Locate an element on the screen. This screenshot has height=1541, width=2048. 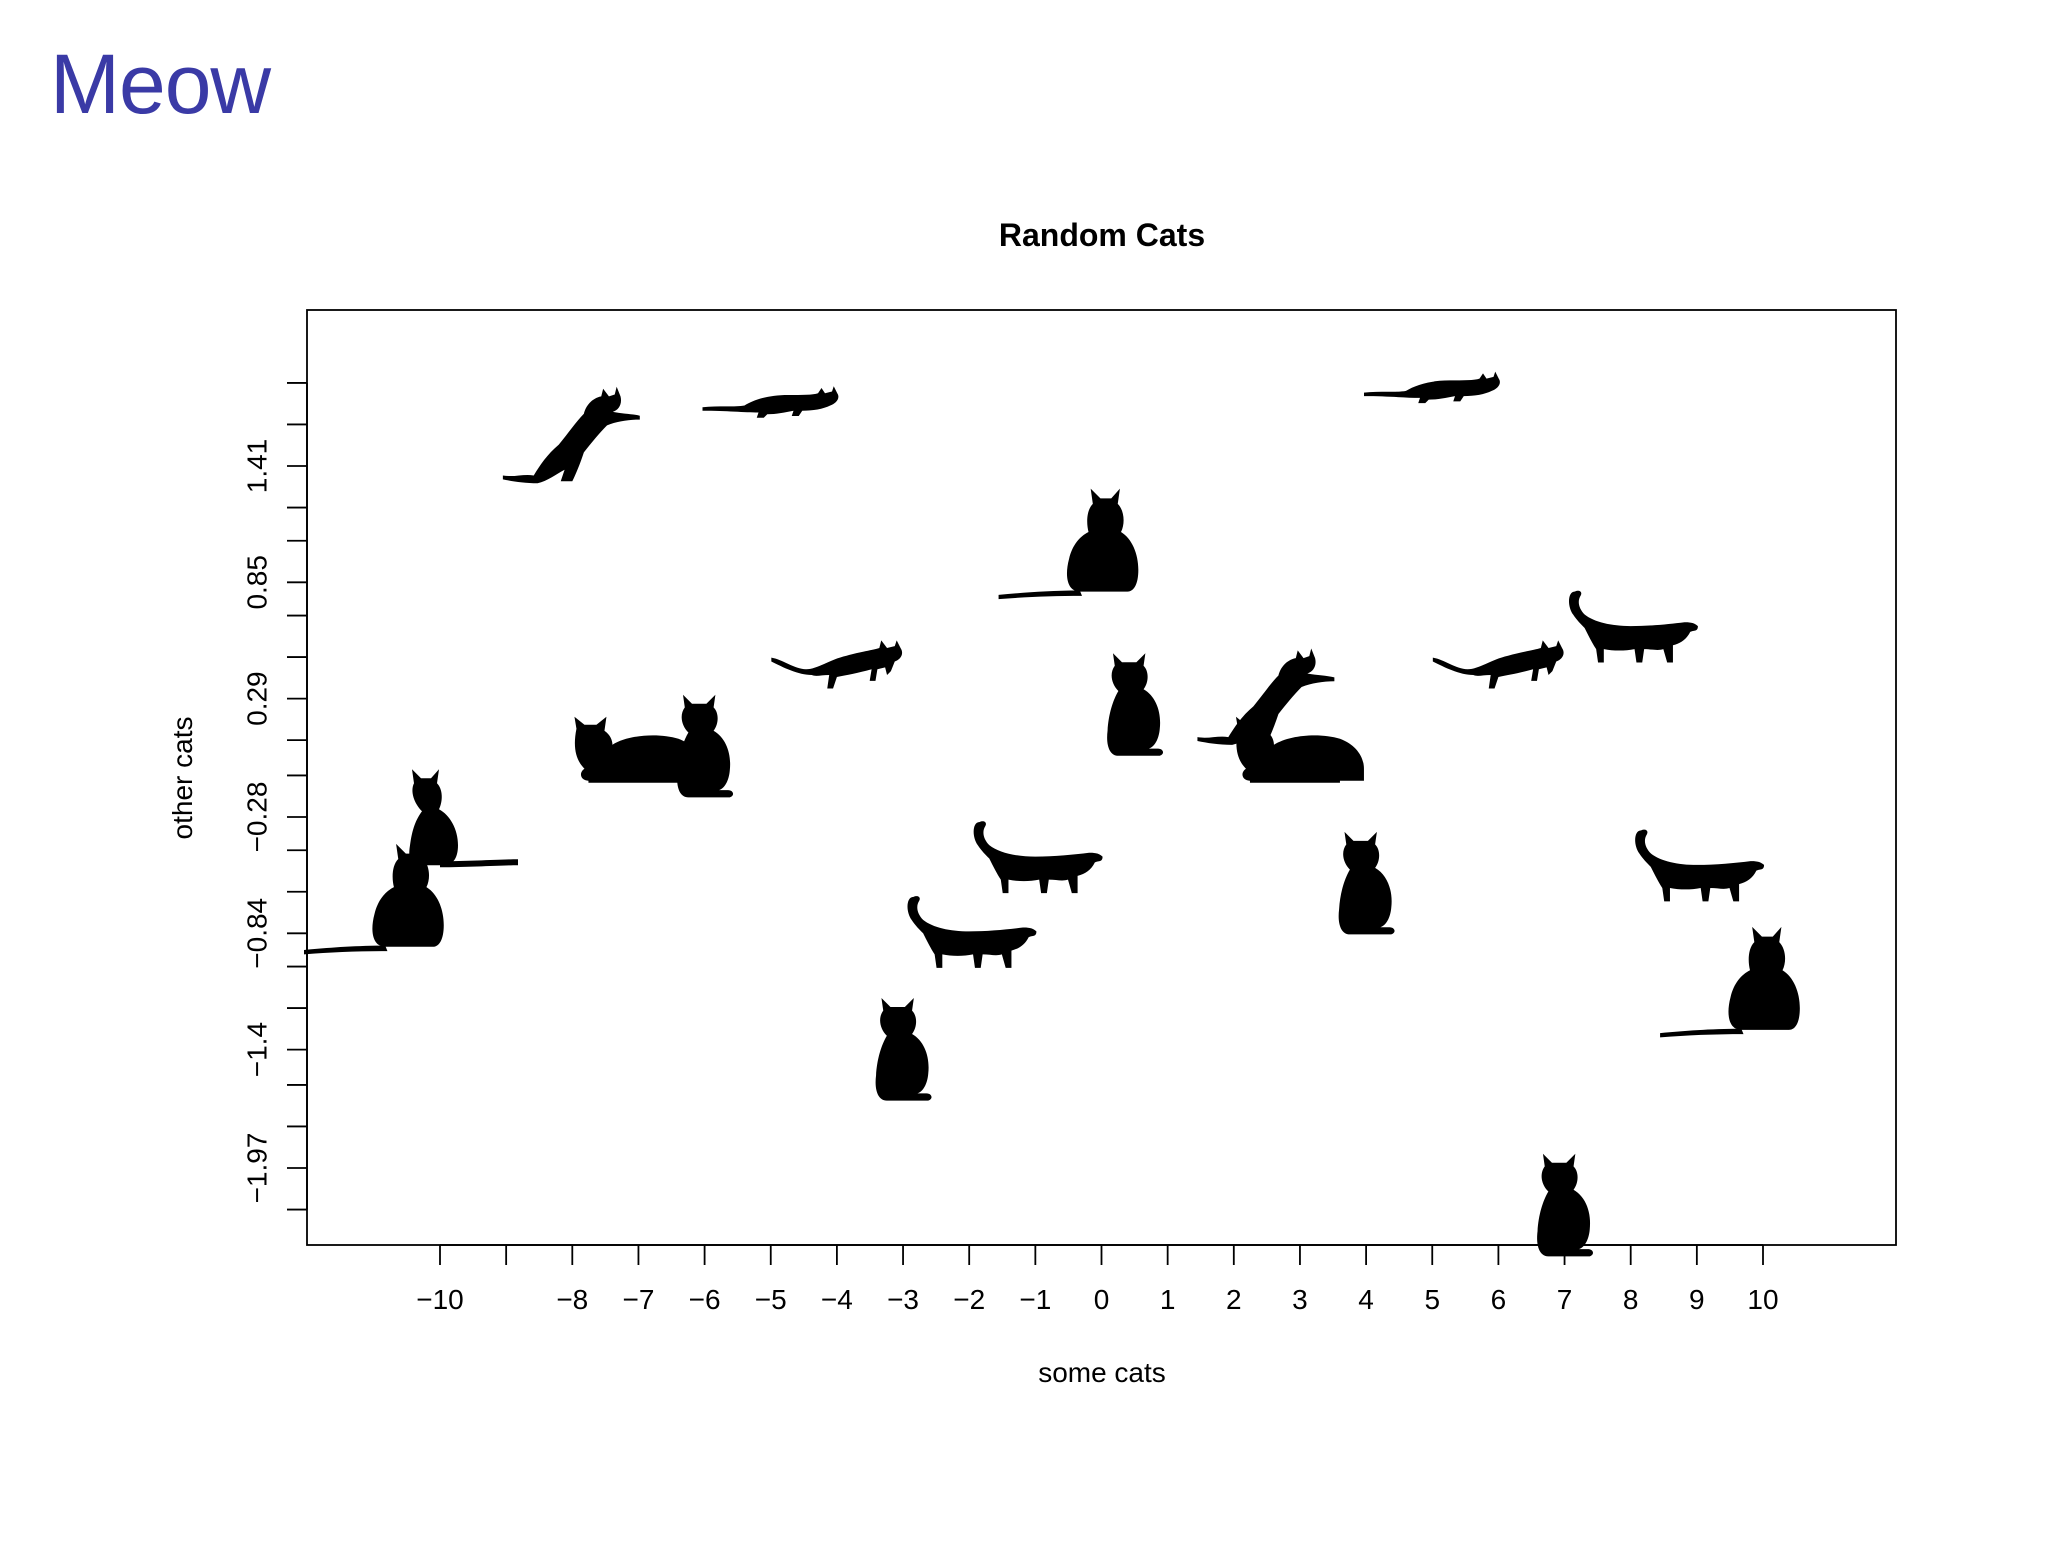
x-tick-label: −6 is located at coordinates (705, 1299).